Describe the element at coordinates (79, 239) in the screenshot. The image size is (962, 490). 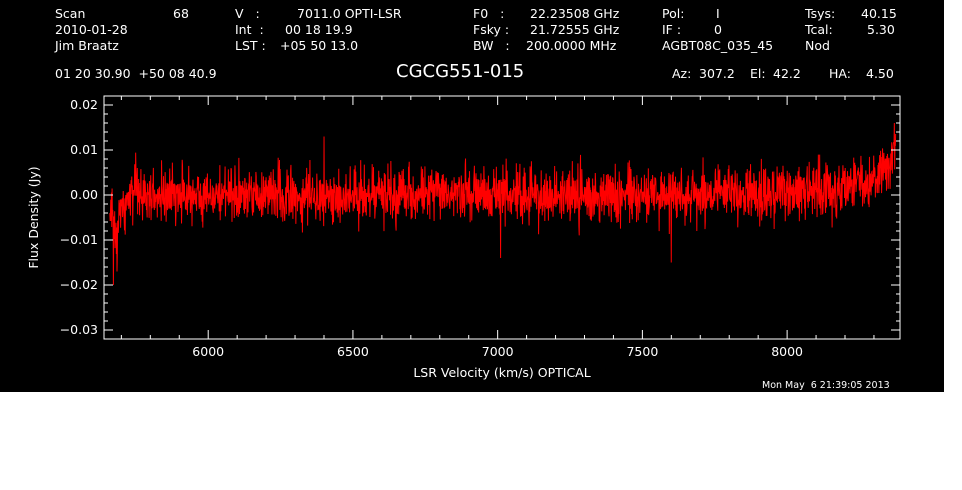
I see `y-tick-label: −0.01` at that location.